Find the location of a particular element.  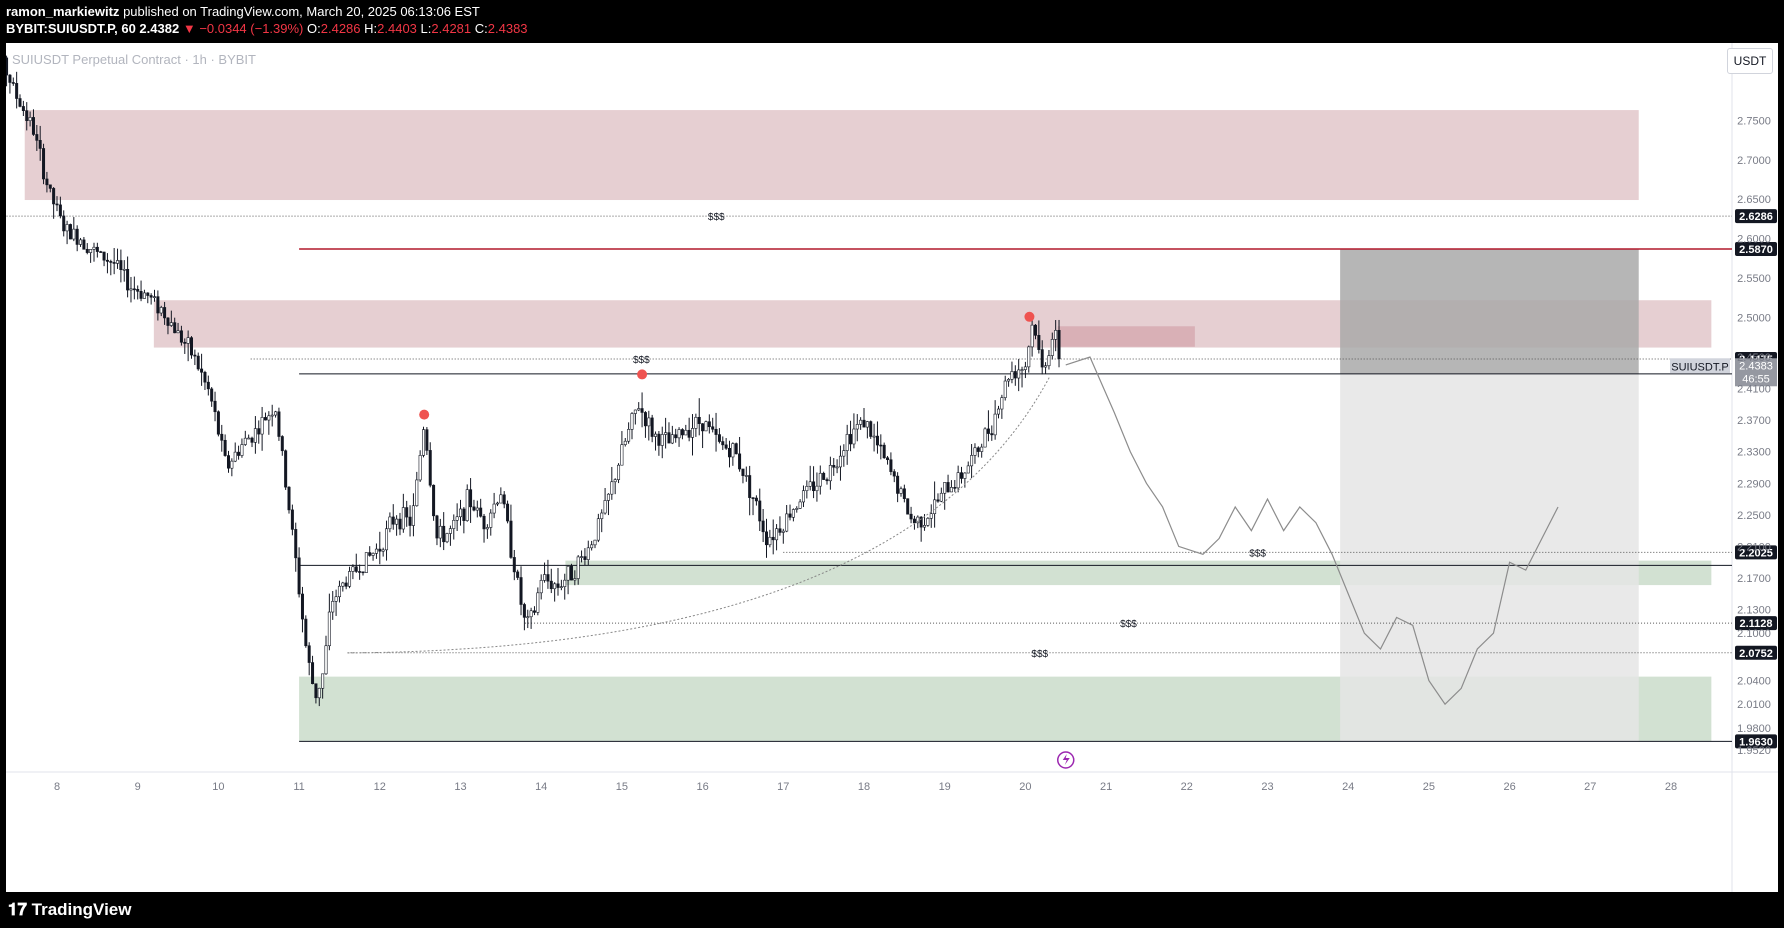

tradingview-logo: 𝟏𝟕 TradingView is located at coordinates (69, 910).